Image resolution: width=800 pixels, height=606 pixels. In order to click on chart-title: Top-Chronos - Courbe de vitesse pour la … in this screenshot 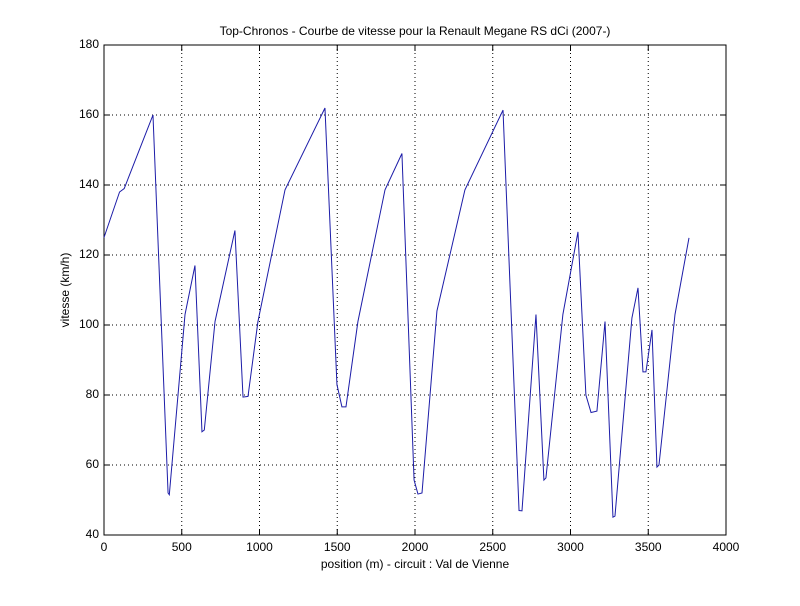, I will do `click(415, 31)`.